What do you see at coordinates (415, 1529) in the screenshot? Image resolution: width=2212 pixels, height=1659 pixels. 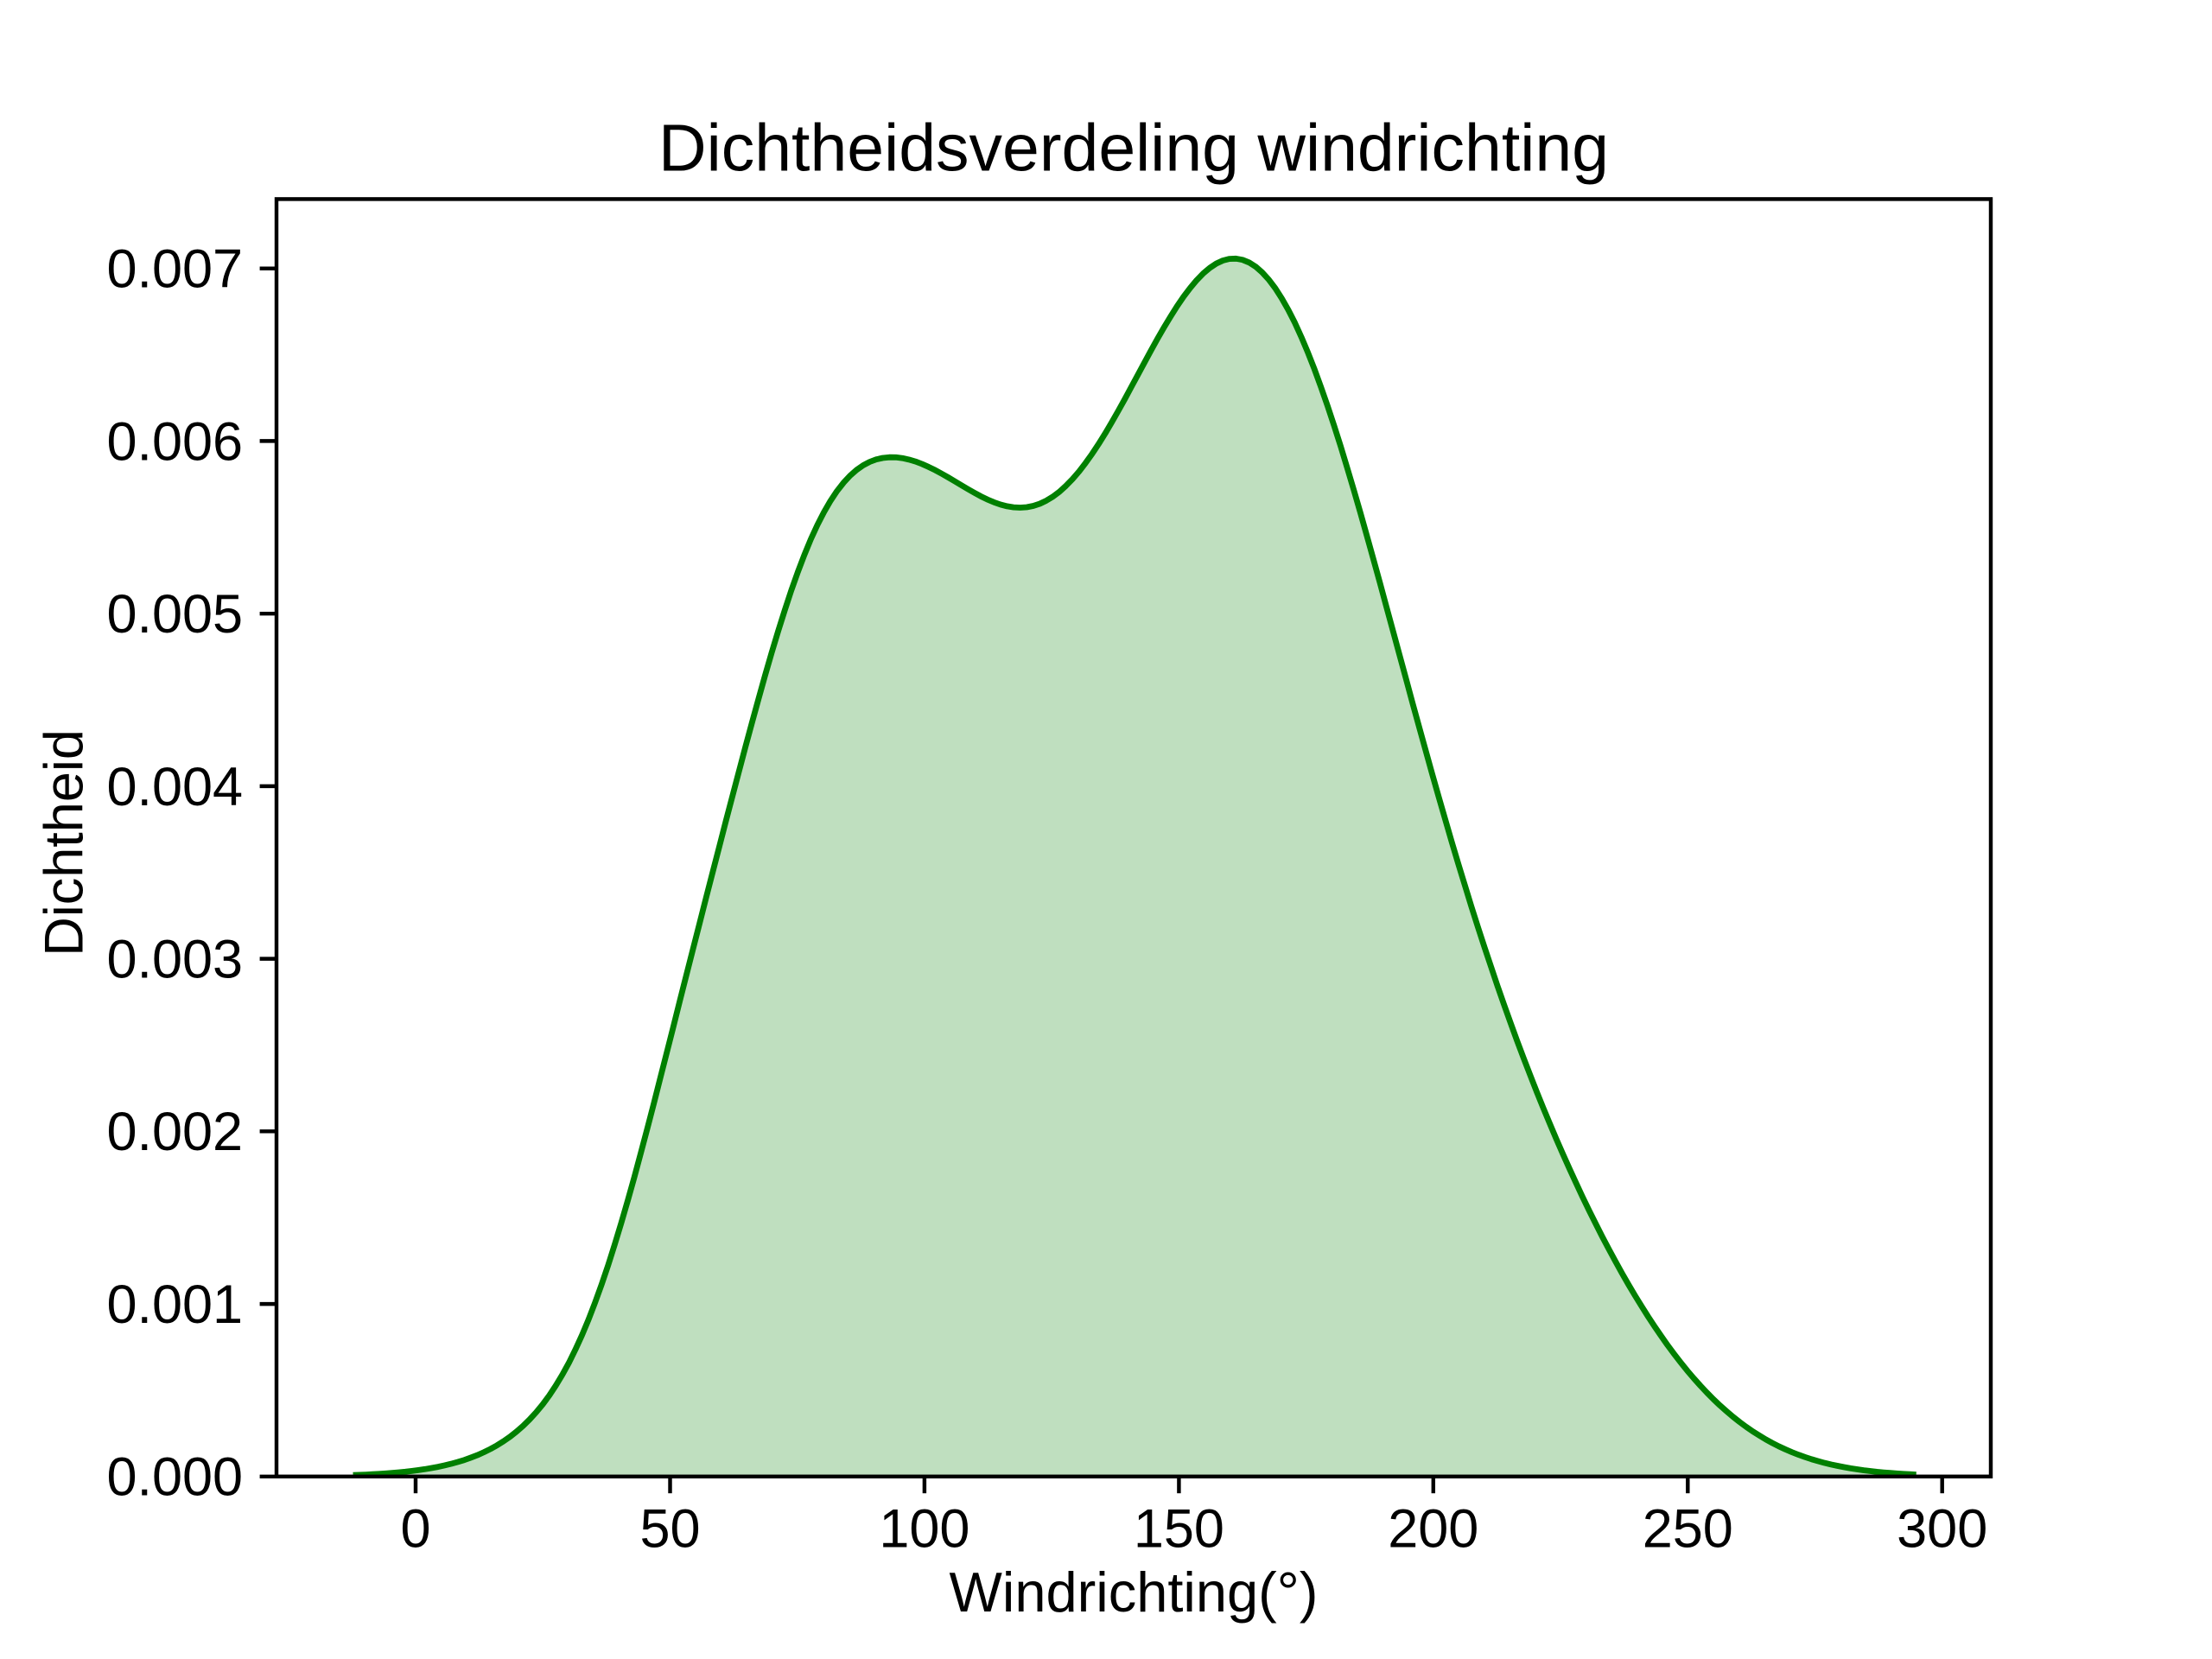 I see `svg-text: 0` at bounding box center [415, 1529].